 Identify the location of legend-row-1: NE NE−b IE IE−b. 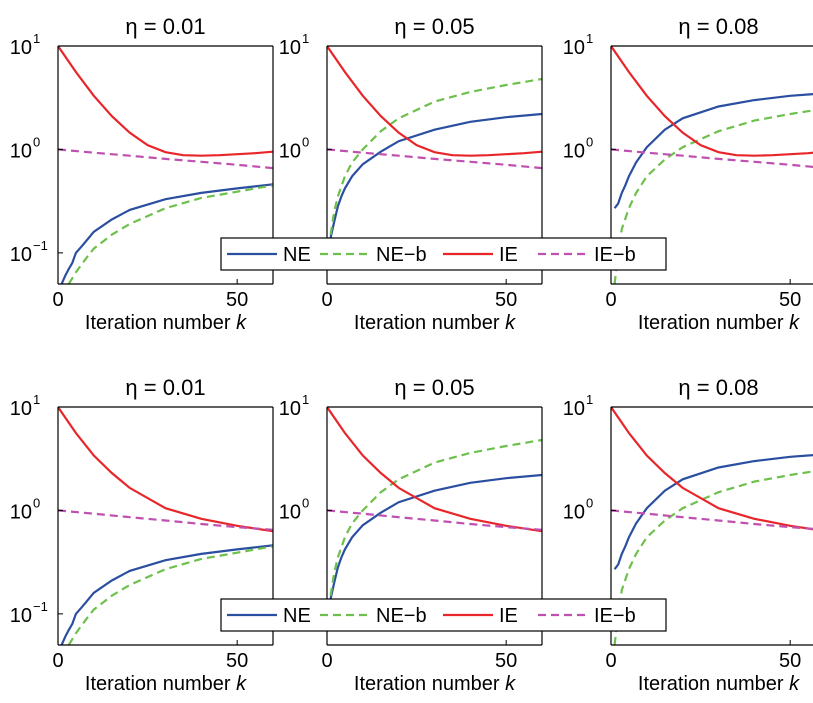
(443, 254).